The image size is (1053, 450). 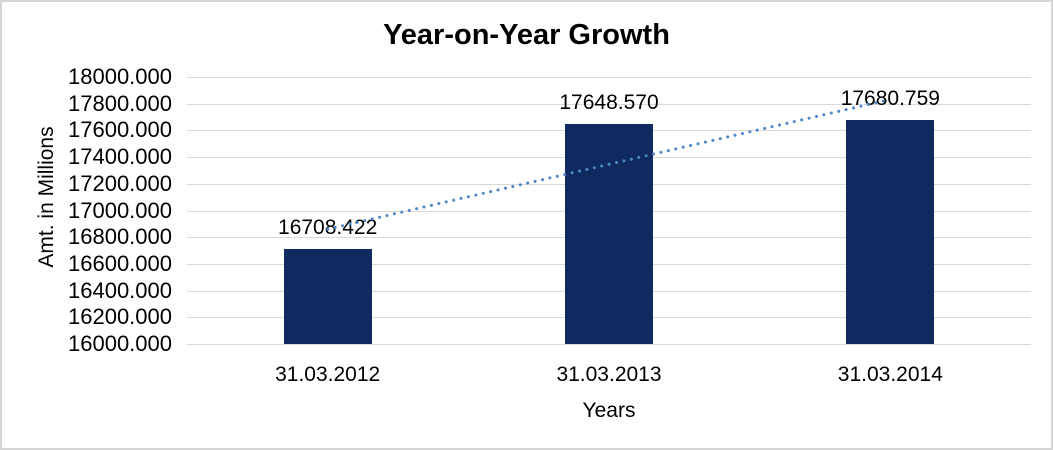 I want to click on x-category-label: 31.03.2014, so click(x=890, y=374).